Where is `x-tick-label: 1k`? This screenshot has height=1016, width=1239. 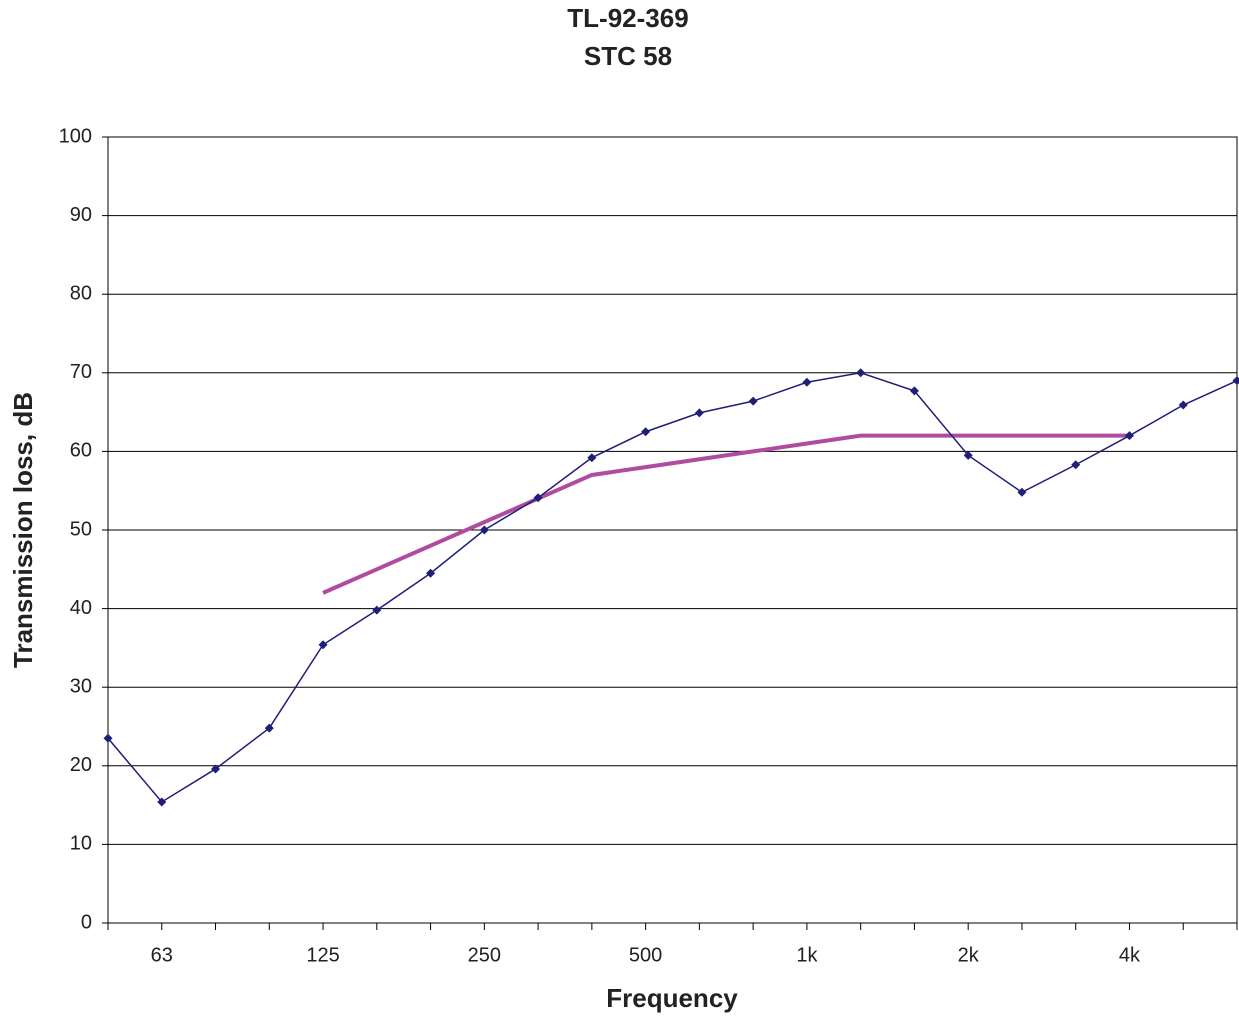
x-tick-label: 1k is located at coordinates (807, 955).